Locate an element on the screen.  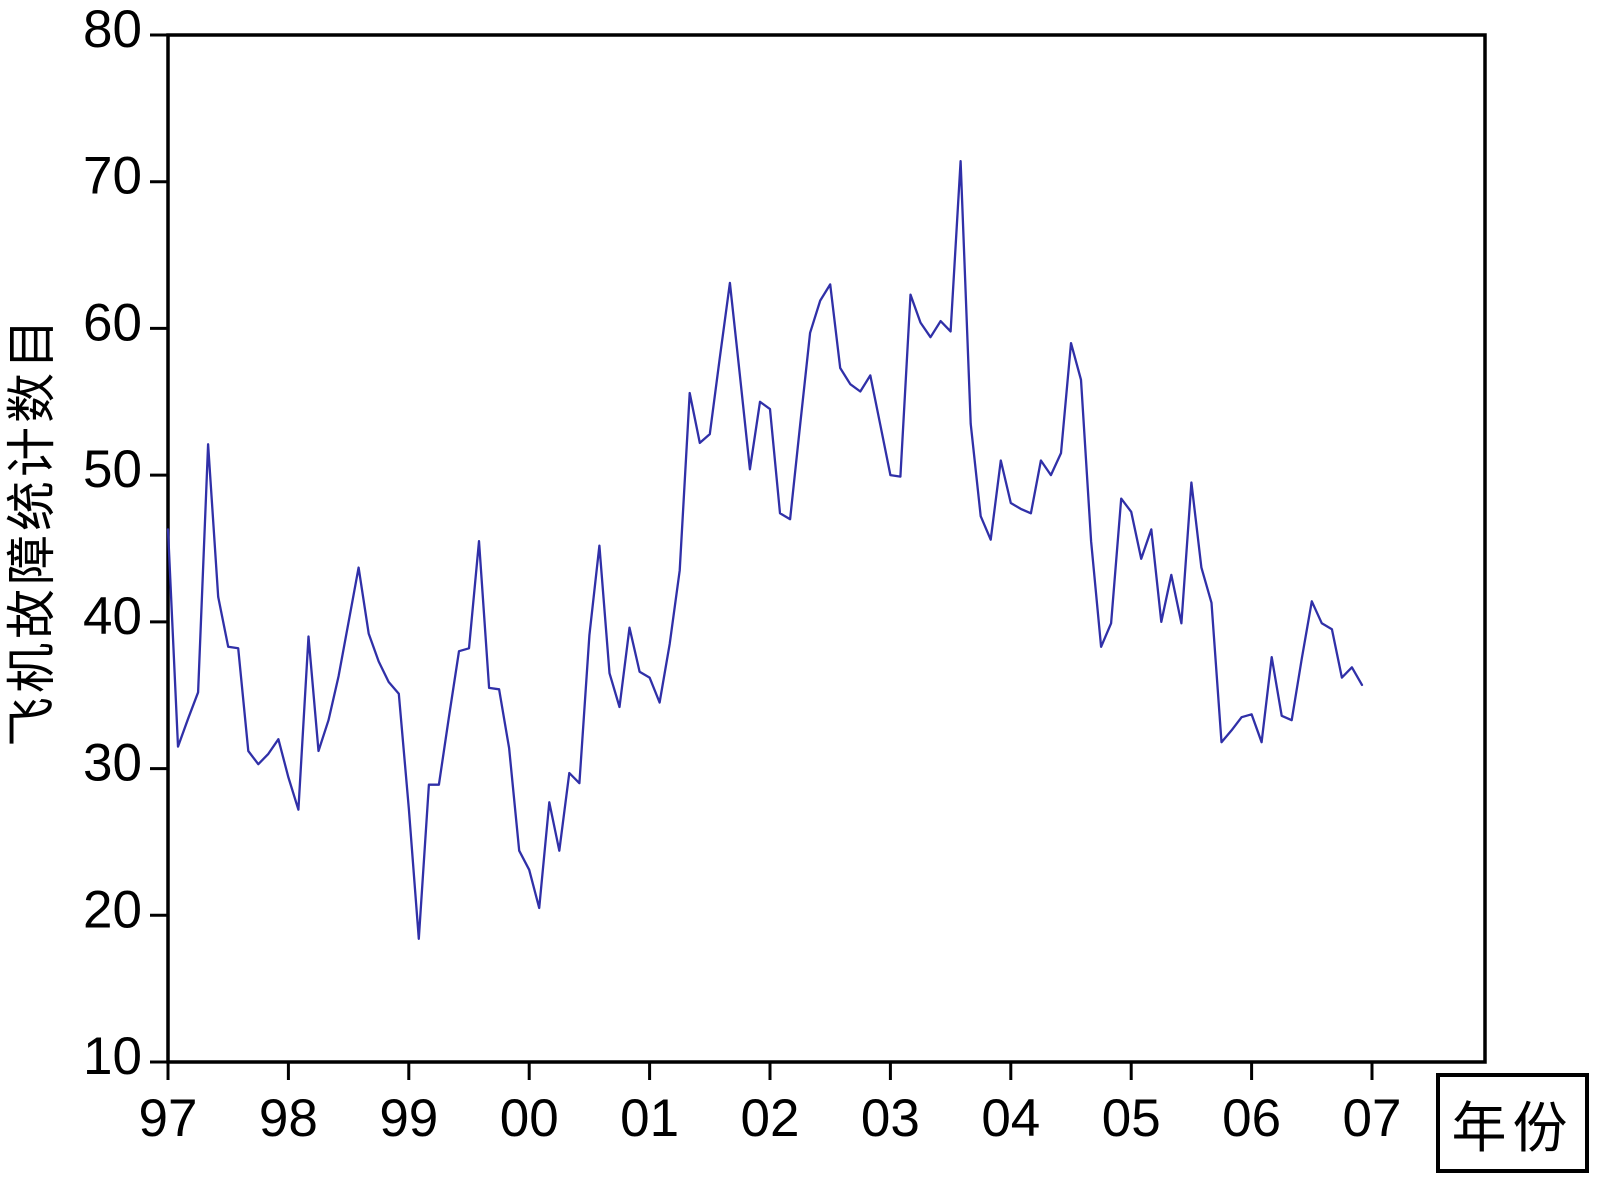
y-tick-label-80: 80 is located at coordinates (112, 29).